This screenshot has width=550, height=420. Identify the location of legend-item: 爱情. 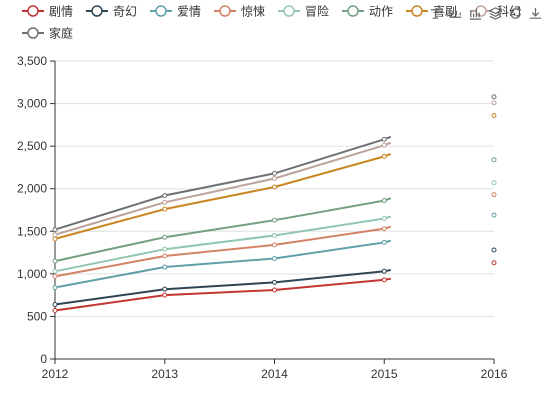
(175, 12).